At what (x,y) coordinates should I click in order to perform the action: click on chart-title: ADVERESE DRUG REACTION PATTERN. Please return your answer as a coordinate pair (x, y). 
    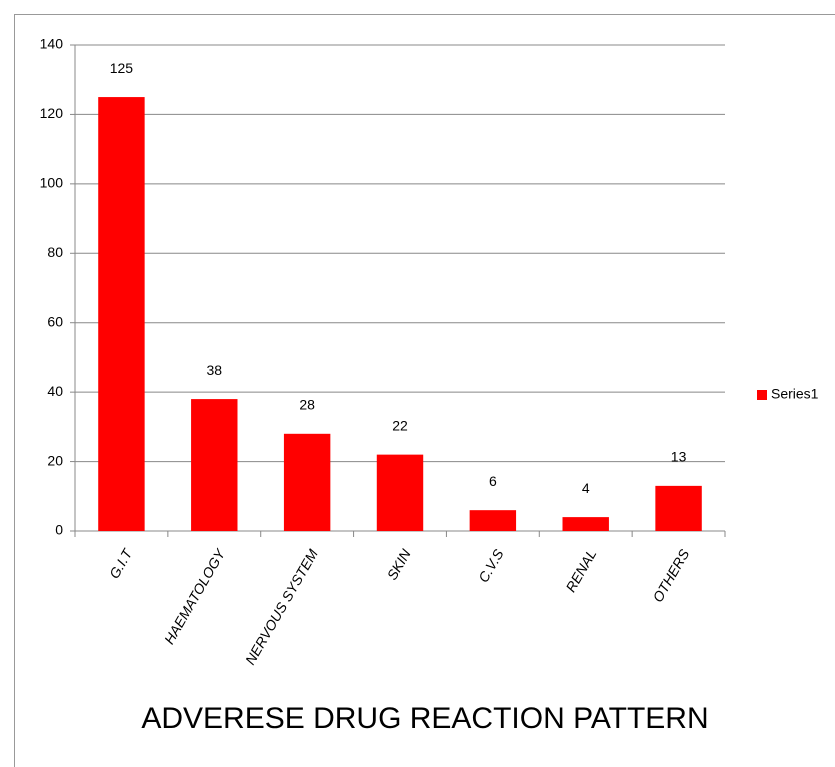
    Looking at the image, I should click on (424, 718).